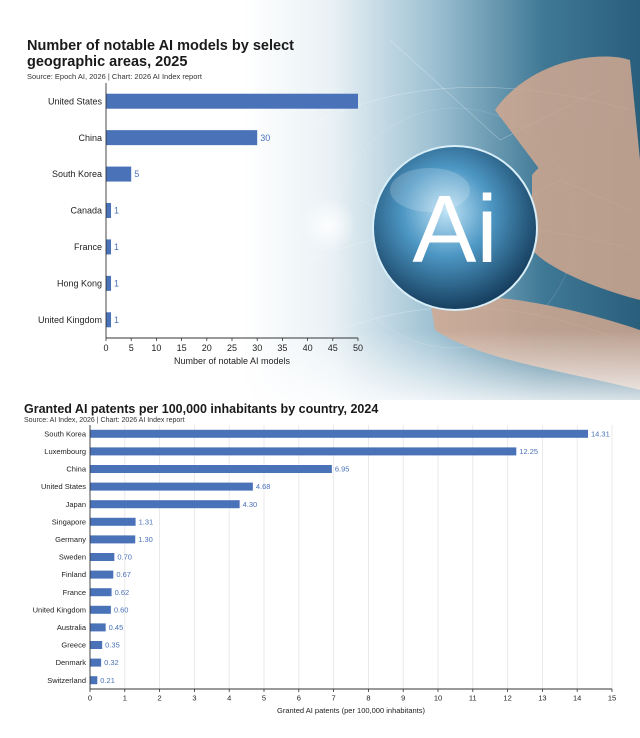 The width and height of the screenshot is (640, 738). I want to click on chart1-x-tick-label: 15, so click(182, 348).